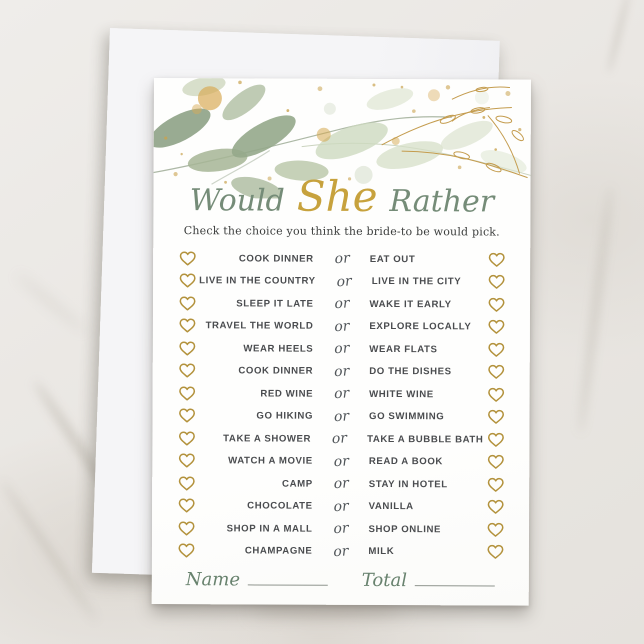 The image size is (644, 644). What do you see at coordinates (297, 484) in the screenshot?
I see `option-left: CAMP` at bounding box center [297, 484].